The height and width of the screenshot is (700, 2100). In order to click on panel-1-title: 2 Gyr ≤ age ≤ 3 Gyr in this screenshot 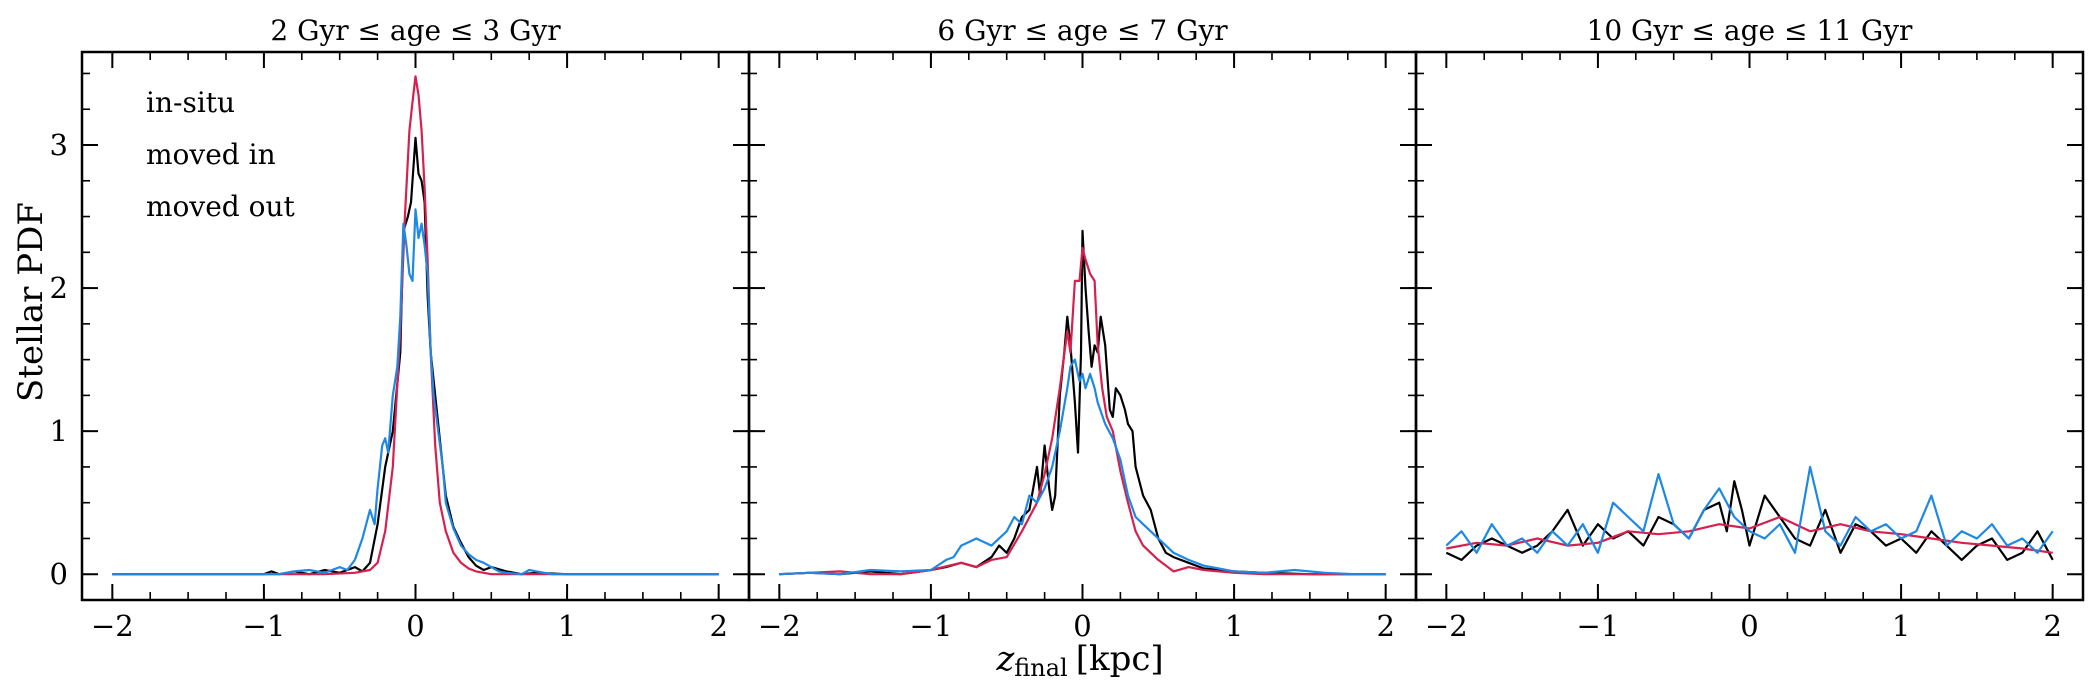, I will do `click(415, 30)`.